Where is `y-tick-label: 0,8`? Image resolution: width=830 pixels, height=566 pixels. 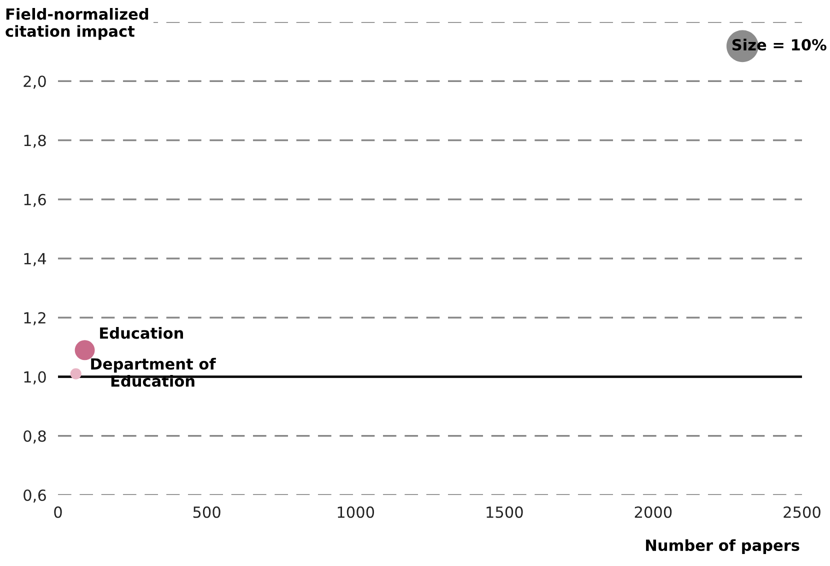
y-tick-label: 0,8 is located at coordinates (35, 437).